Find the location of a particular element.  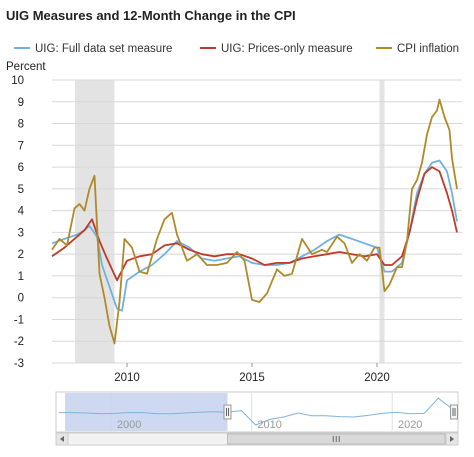

navigator-ticks: 2000 2010 2020 is located at coordinates (270, 425).